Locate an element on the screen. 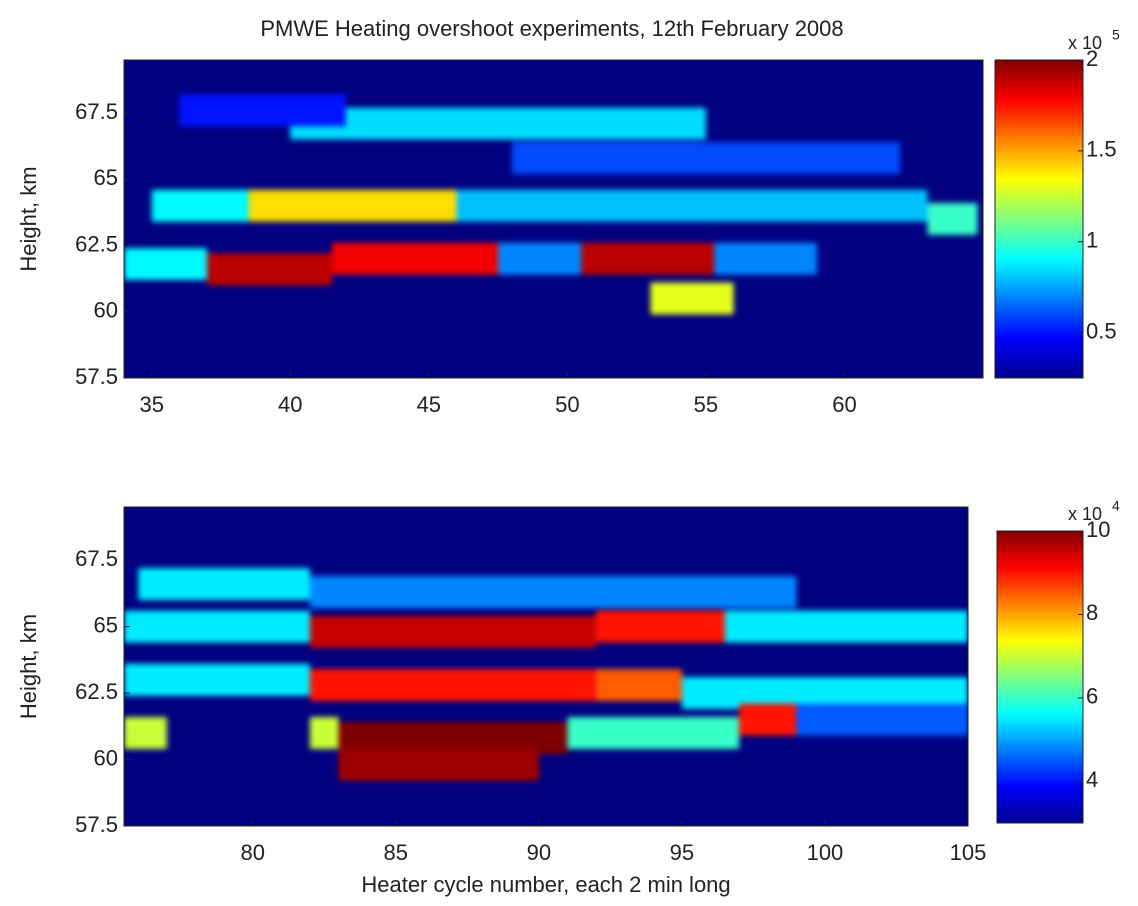  x-tick-label: 60 is located at coordinates (844, 404).